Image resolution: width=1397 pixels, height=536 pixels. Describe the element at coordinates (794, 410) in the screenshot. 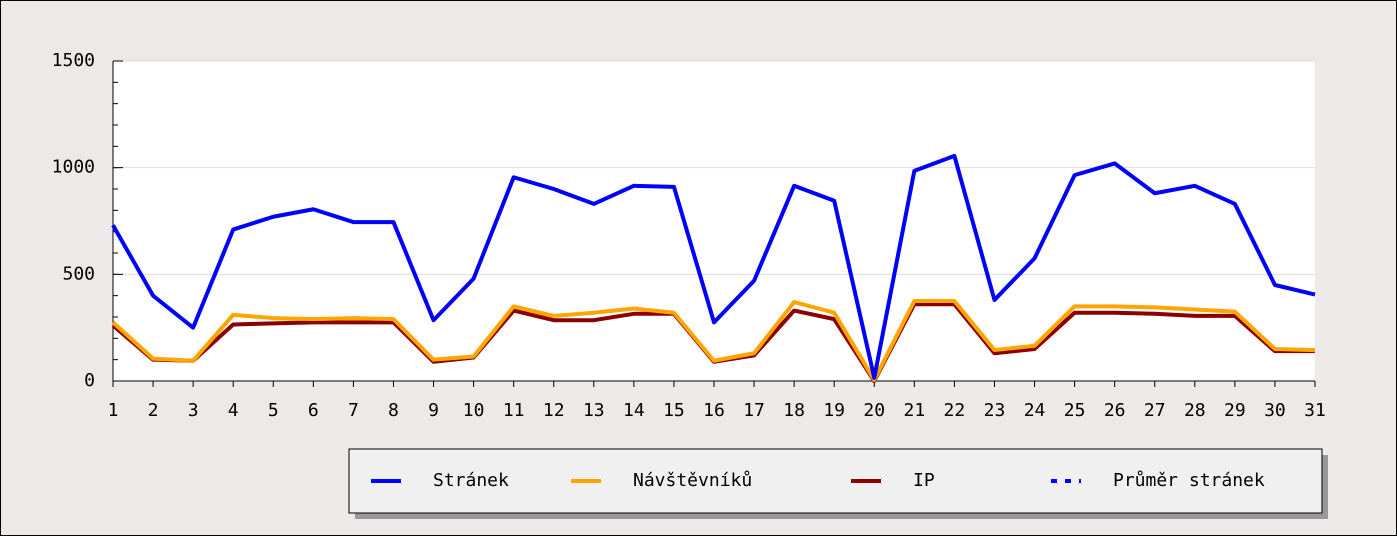

I see `x-tick-label: 18` at that location.